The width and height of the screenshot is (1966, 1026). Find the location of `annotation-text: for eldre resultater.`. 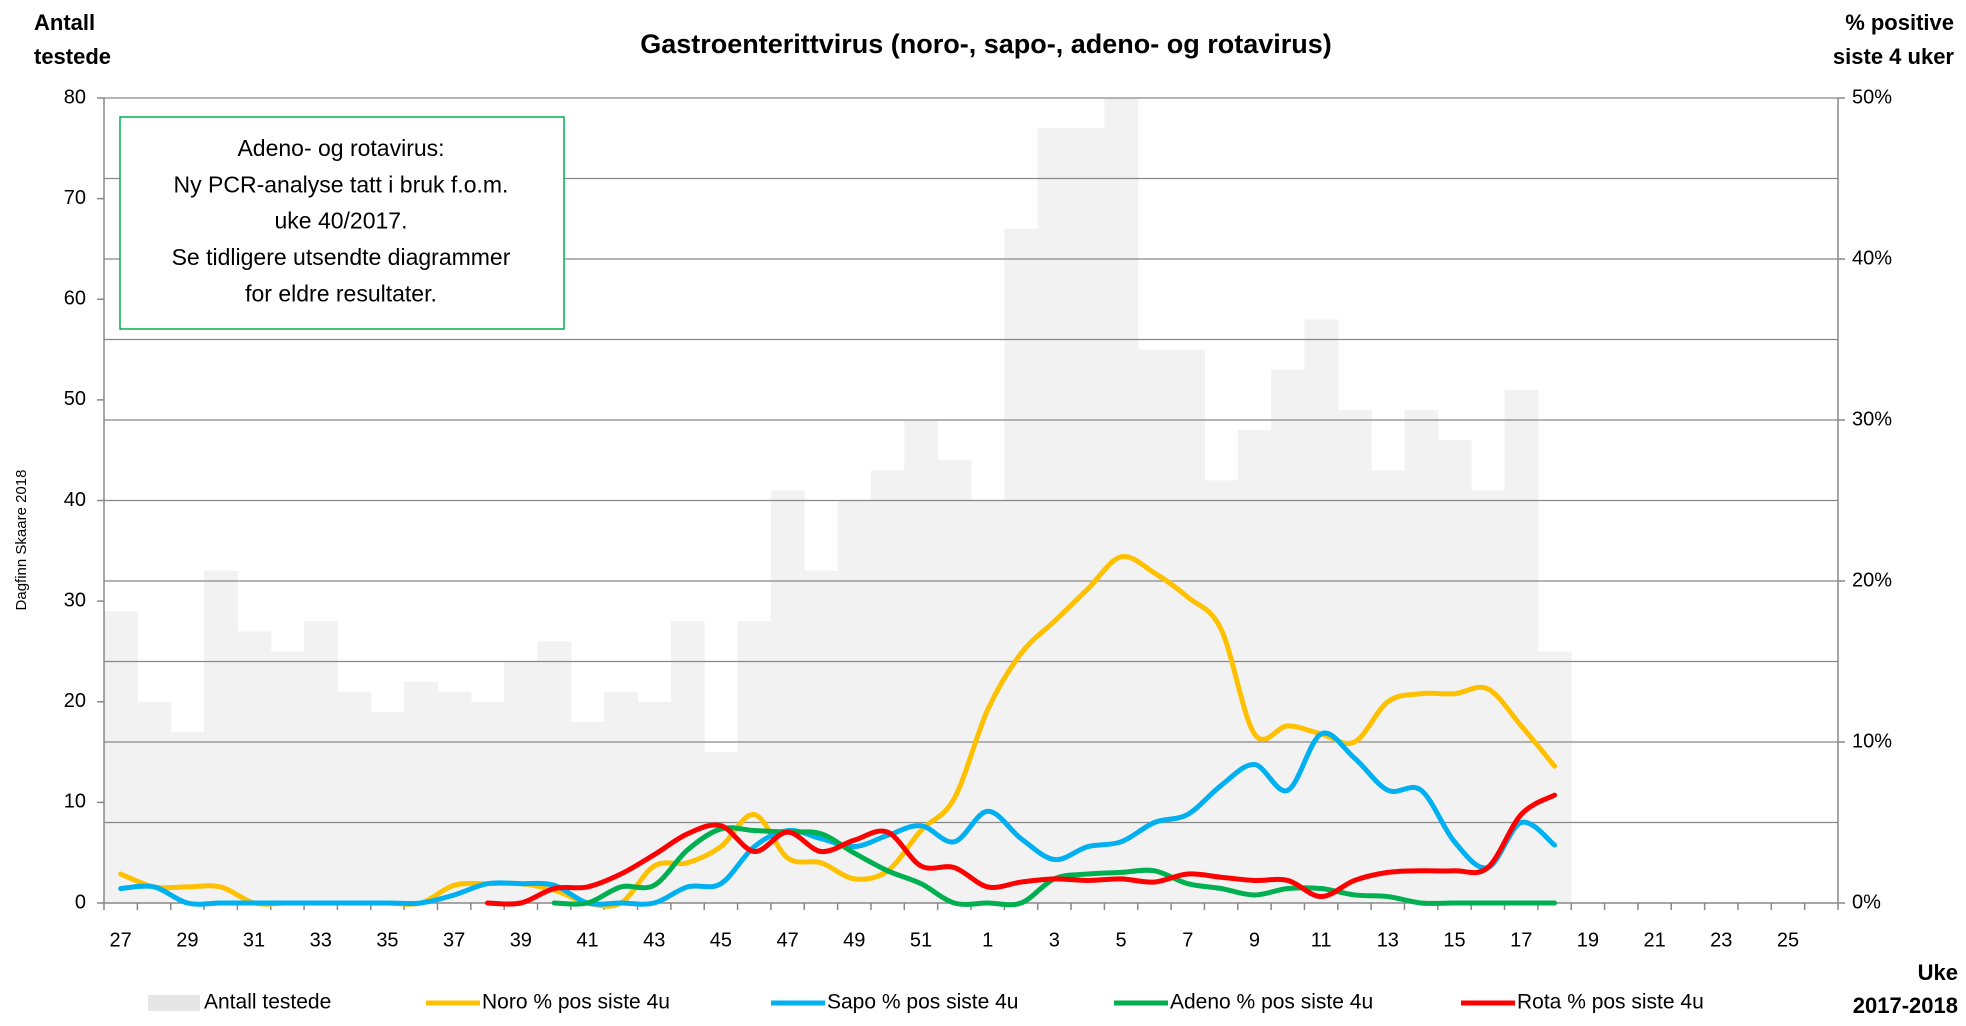

annotation-text: for eldre resultater. is located at coordinates (341, 293).